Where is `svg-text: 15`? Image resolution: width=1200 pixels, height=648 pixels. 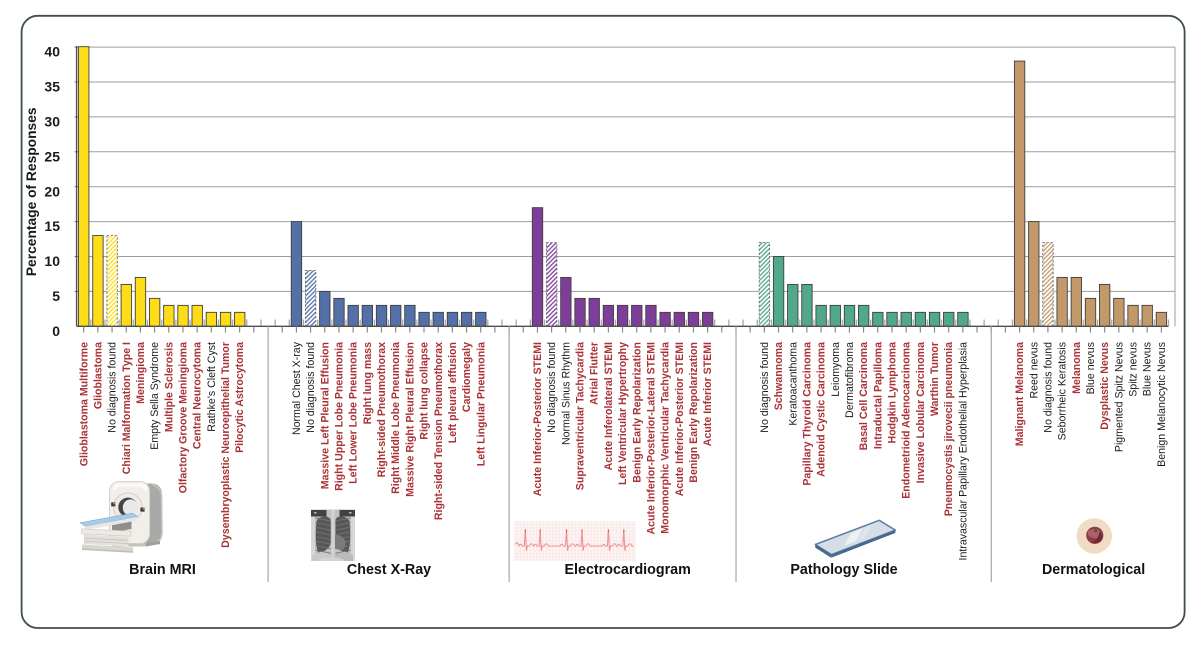
svg-text: 15 is located at coordinates (52, 226).